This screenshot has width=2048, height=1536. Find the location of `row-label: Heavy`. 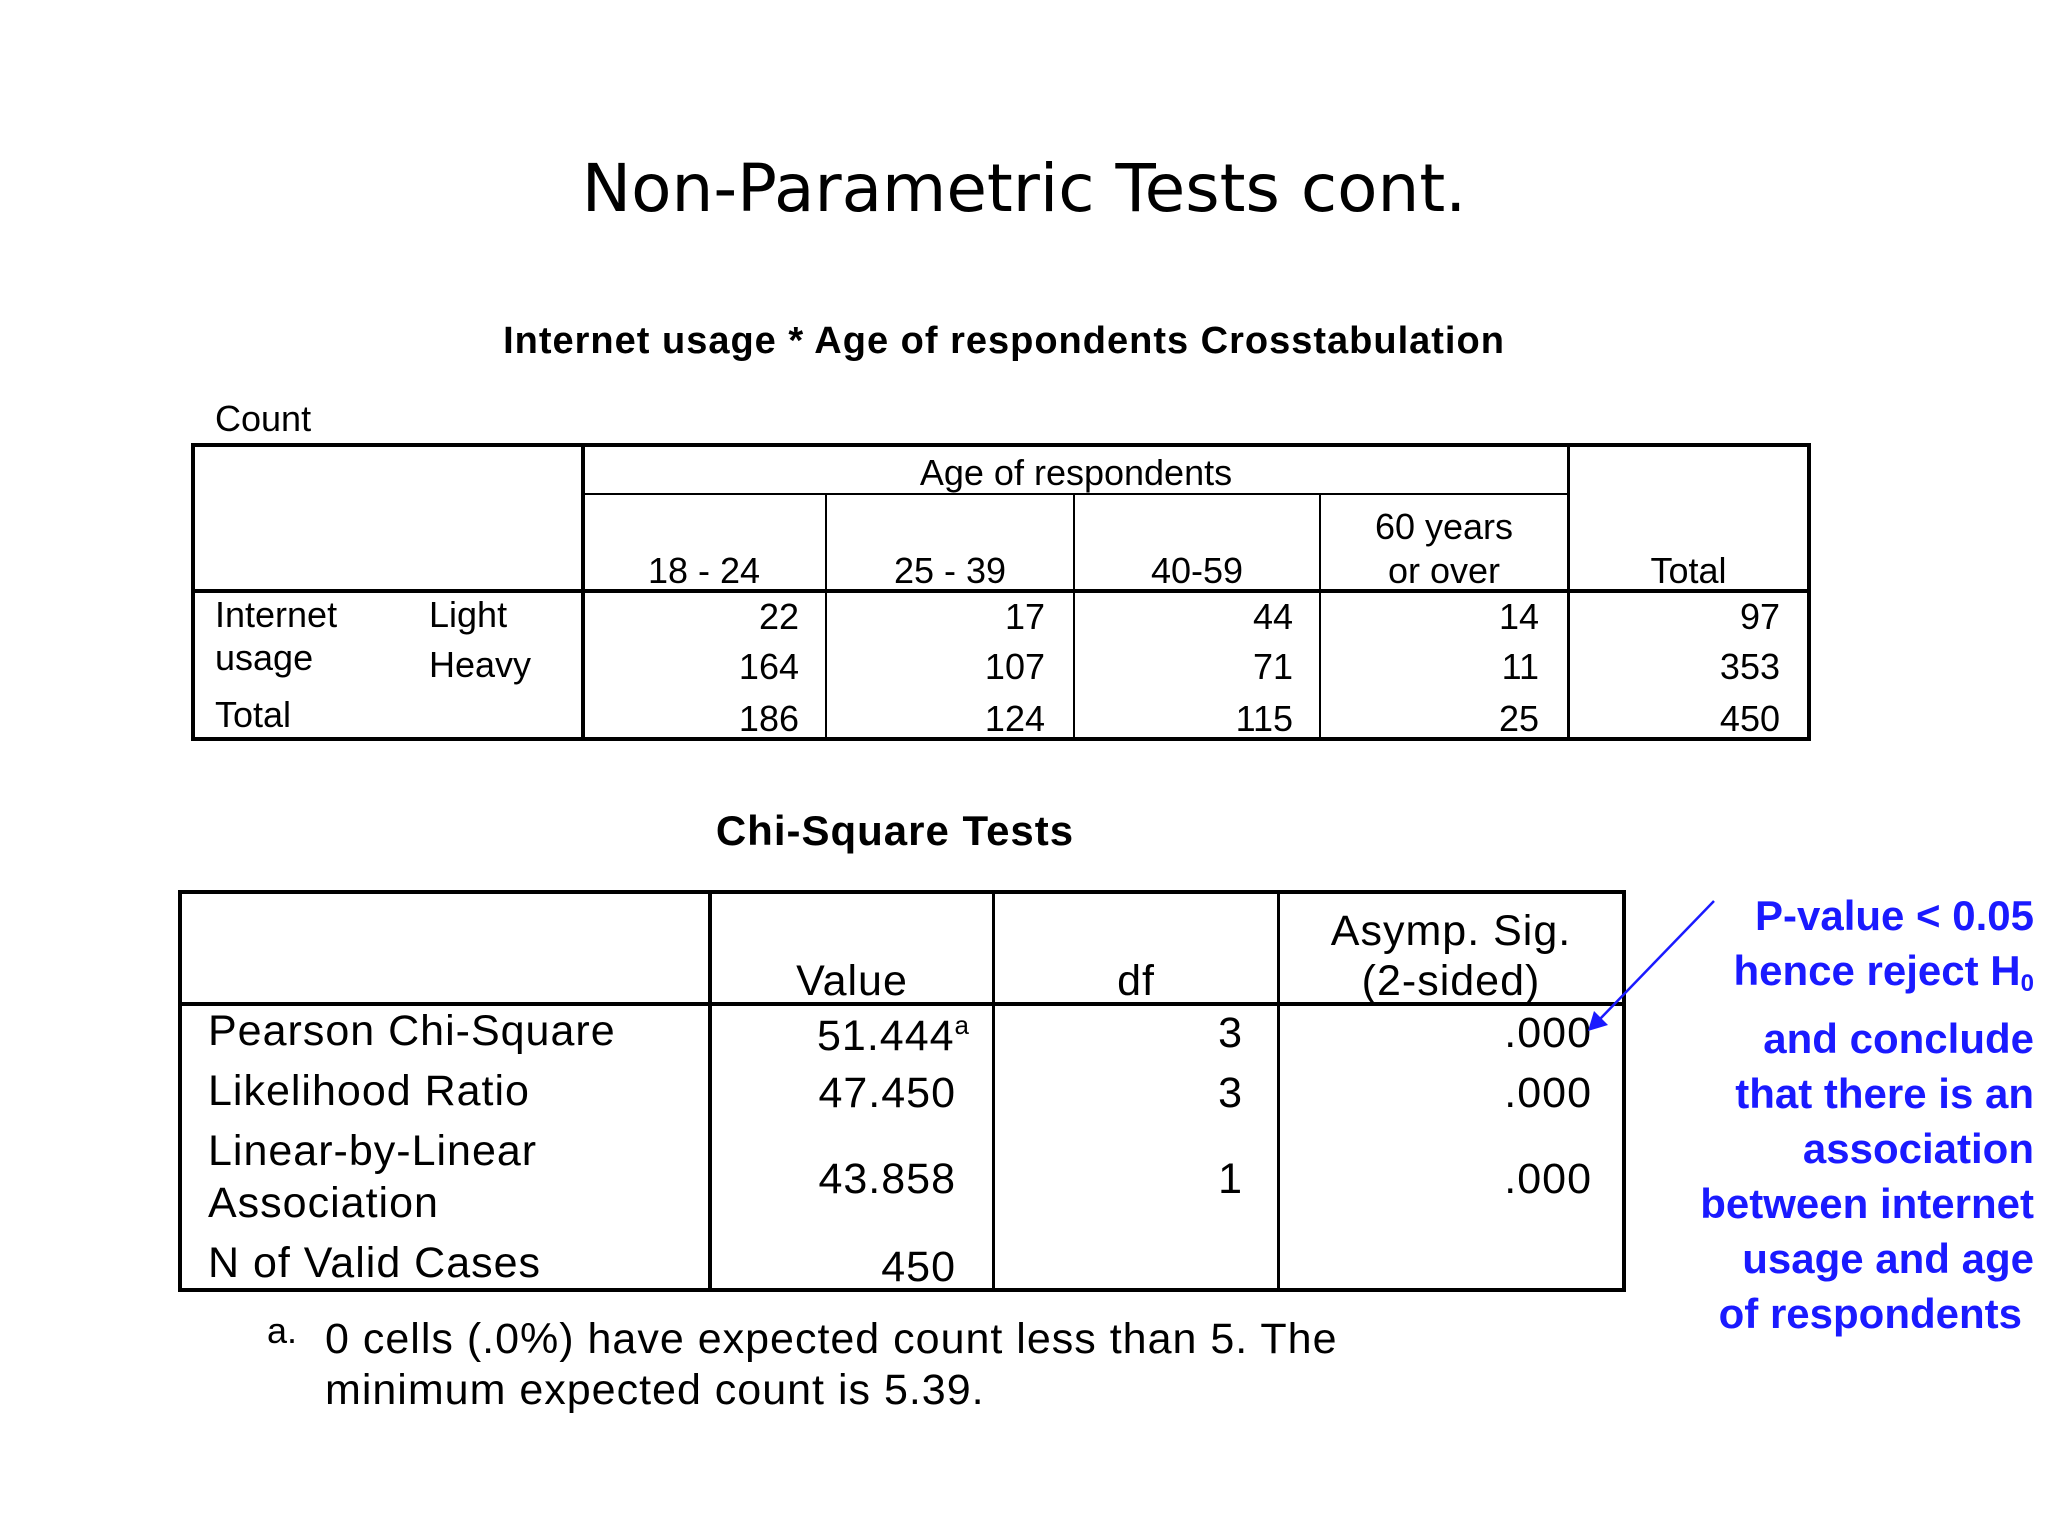

row-label: Heavy is located at coordinates (480, 664).